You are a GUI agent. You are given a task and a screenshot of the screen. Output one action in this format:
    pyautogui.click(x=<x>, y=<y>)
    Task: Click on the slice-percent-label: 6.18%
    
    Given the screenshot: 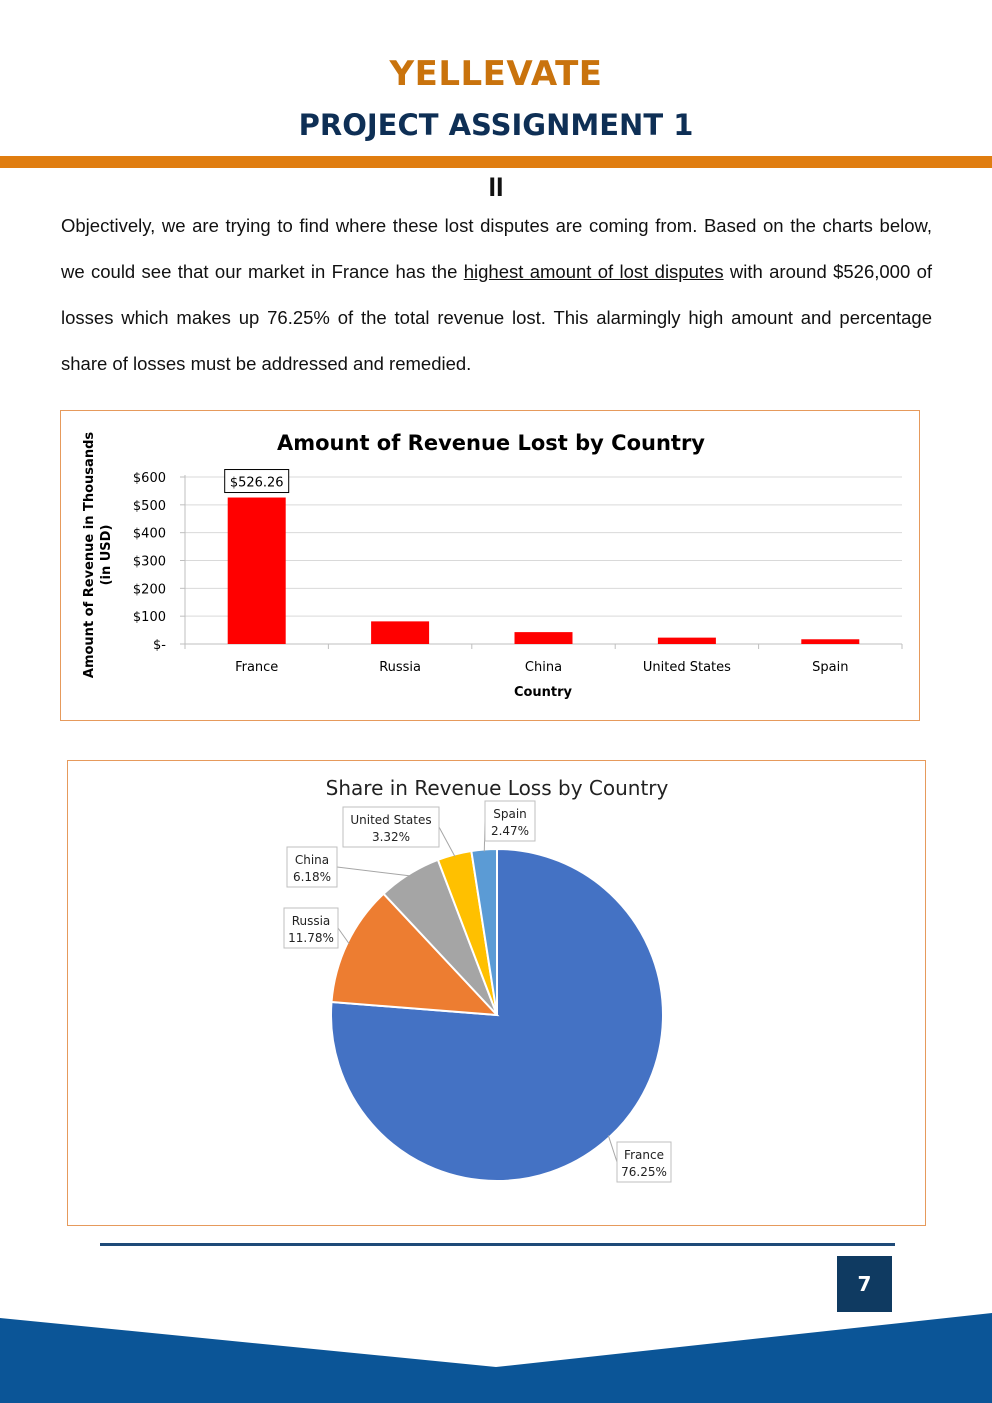 What is the action you would take?
    pyautogui.click(x=312, y=877)
    